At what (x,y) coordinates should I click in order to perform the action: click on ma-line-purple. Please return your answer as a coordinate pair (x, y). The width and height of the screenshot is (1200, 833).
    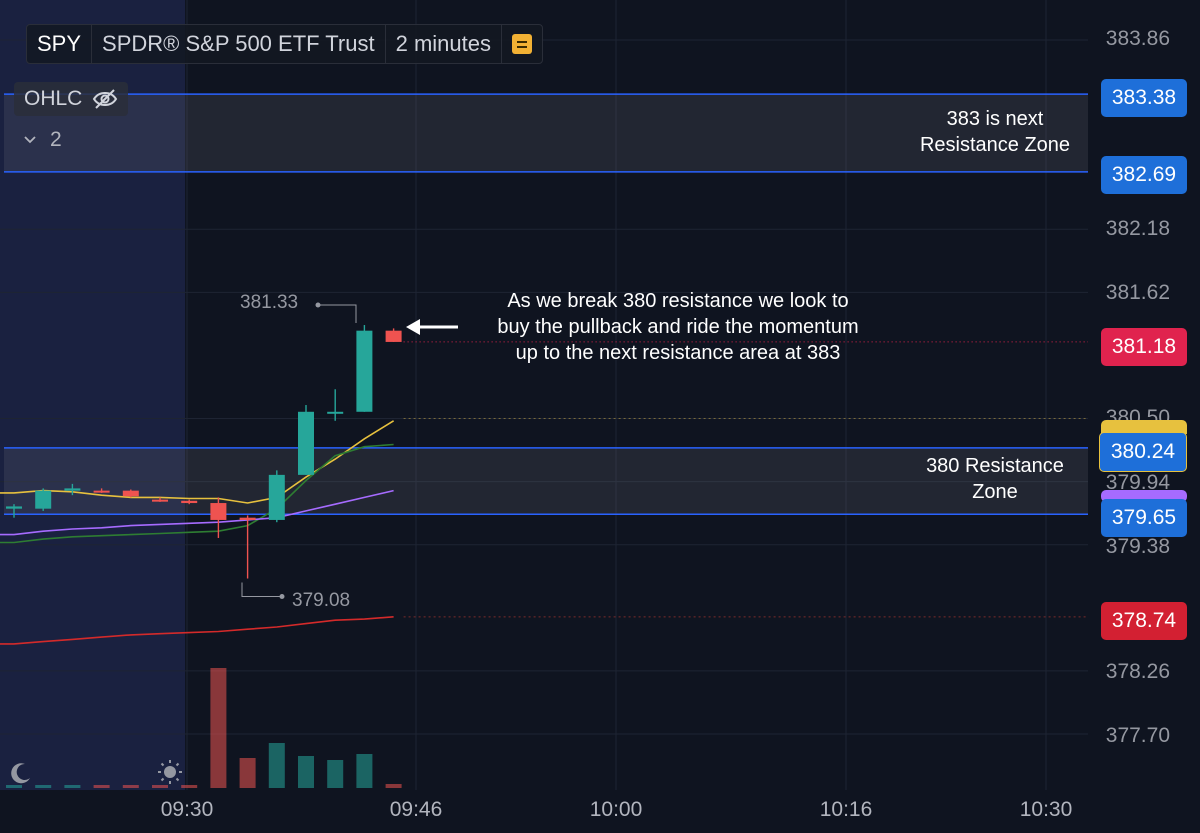
    Looking at the image, I should click on (197, 512).